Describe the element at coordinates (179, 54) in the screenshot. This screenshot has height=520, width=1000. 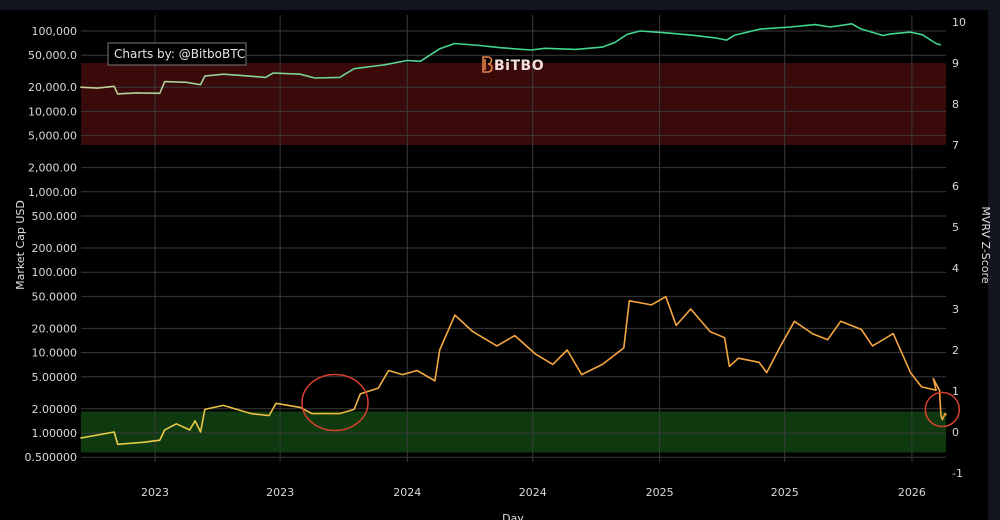
I see `annotation-text: Charts by: @BitboBTC` at that location.